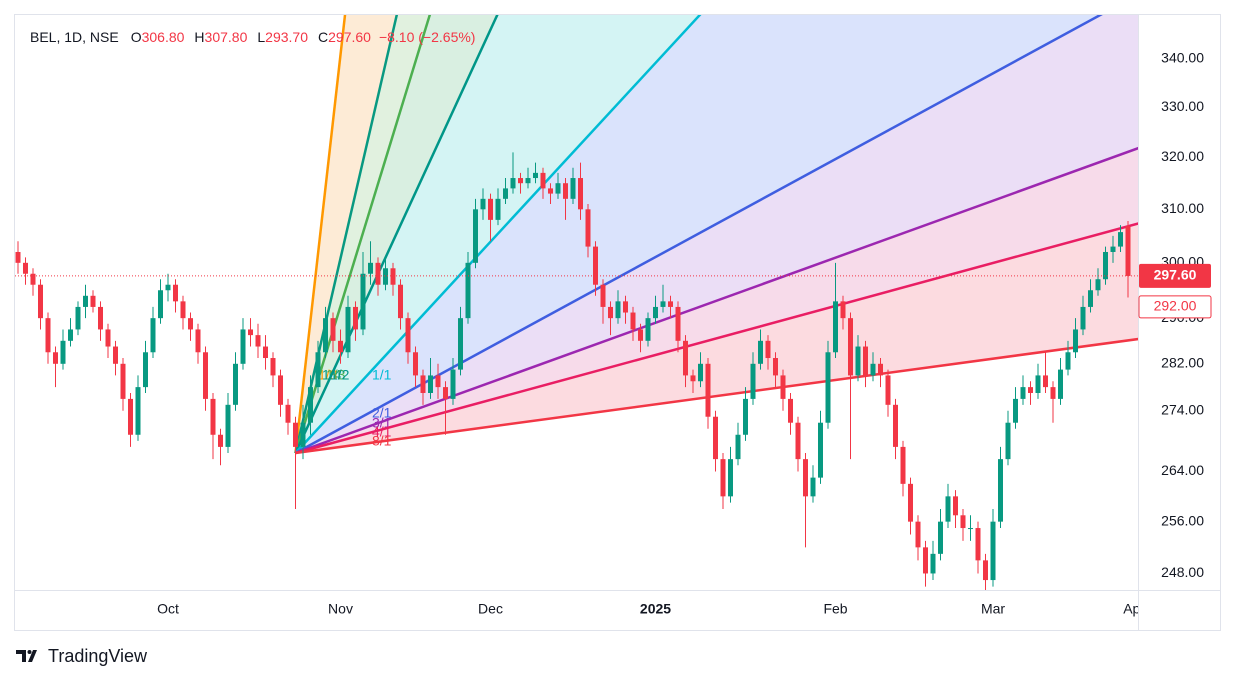  Describe the element at coordinates (1182, 156) in the screenshot. I see `y-tick-label: 320.00` at that location.